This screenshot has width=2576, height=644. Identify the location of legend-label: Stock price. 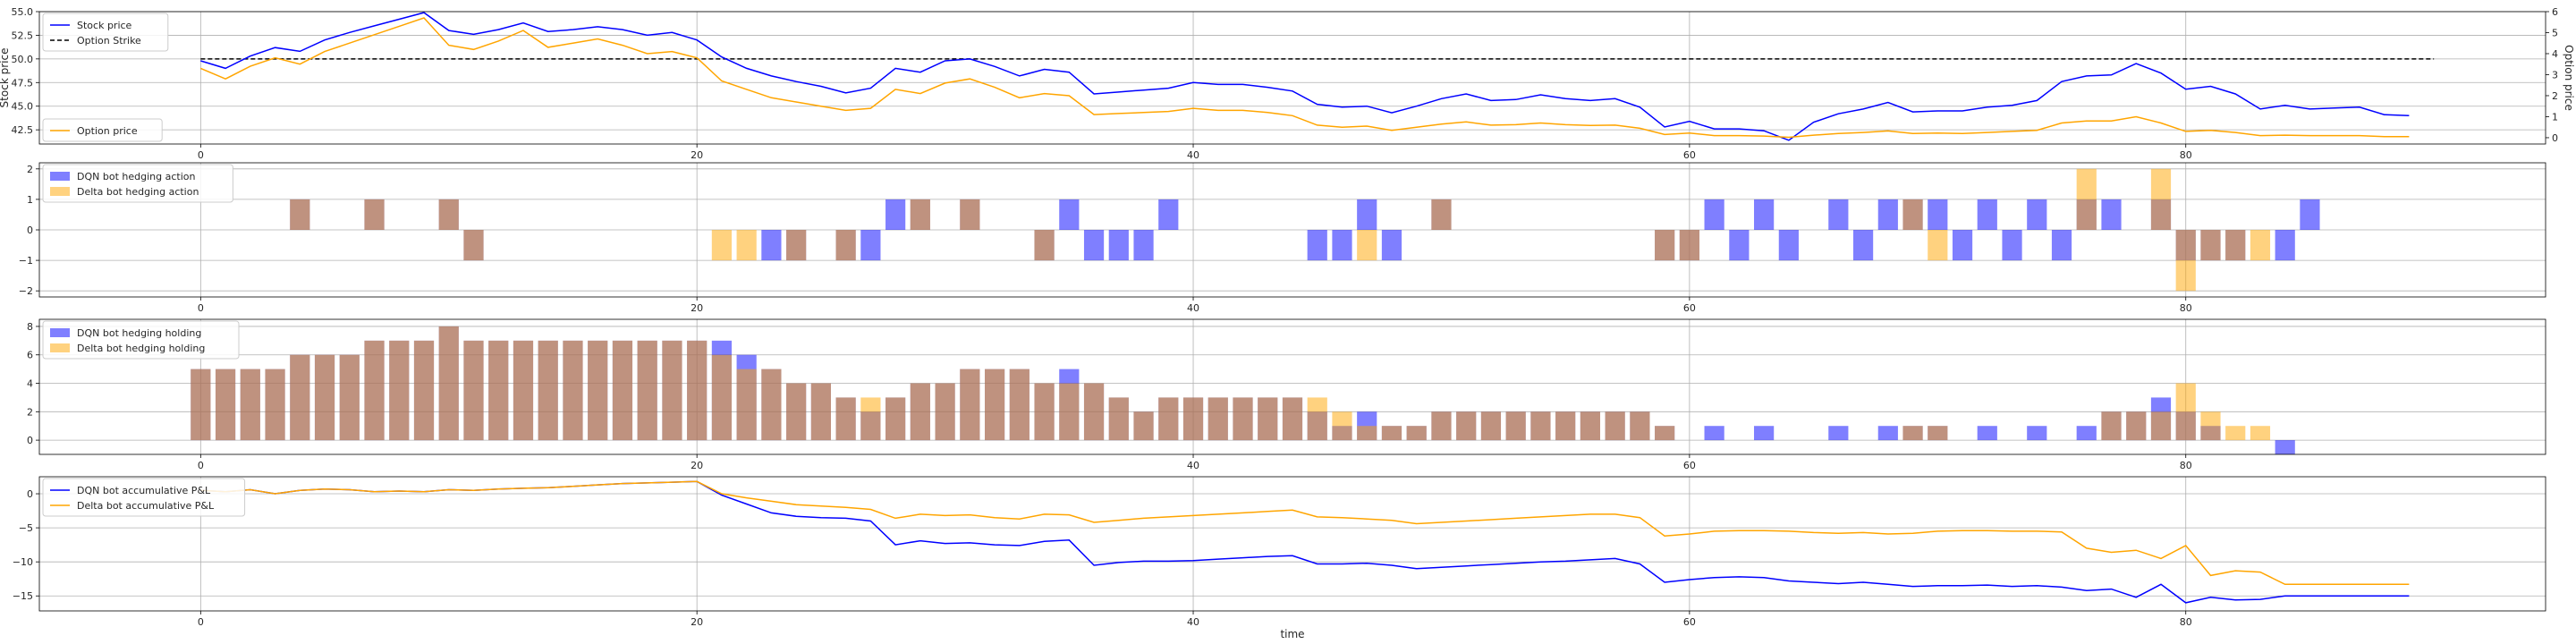
(104, 25).